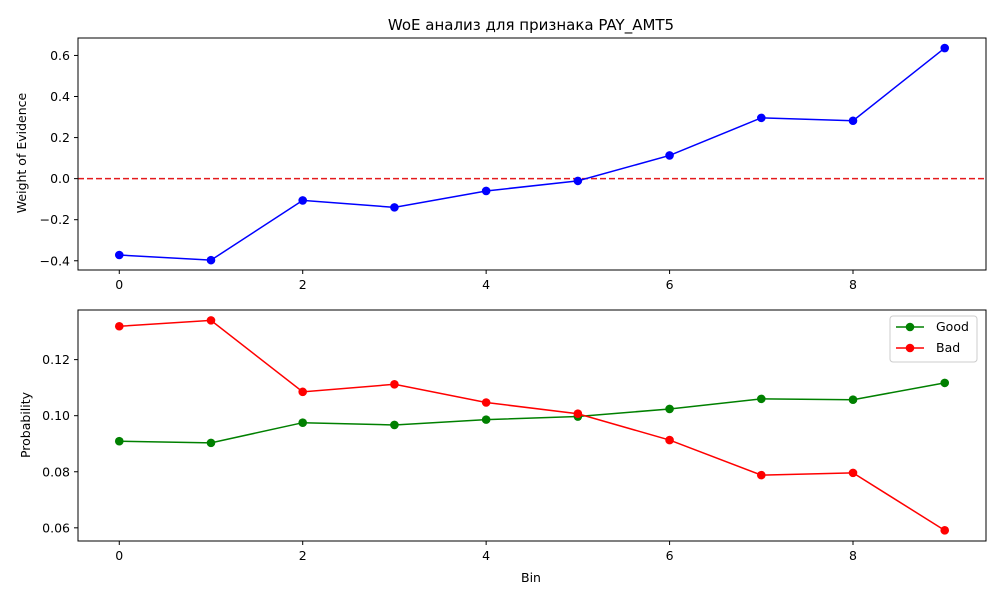  Describe the element at coordinates (56, 415) in the screenshot. I see `prob-y-tick-label: 0.10` at that location.